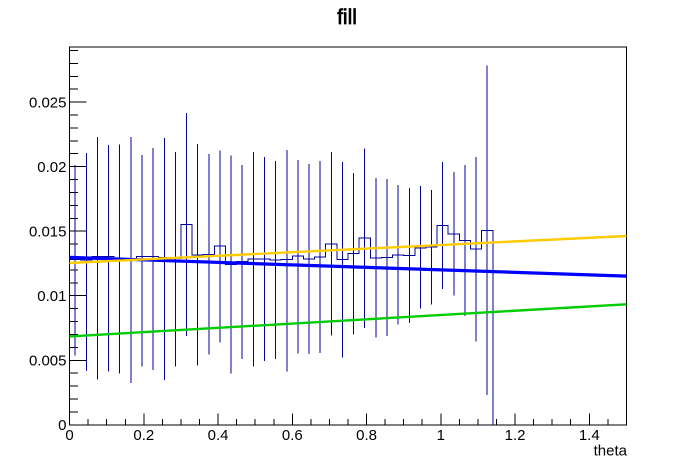 The width and height of the screenshot is (696, 472). I want to click on svg-text: 1.2, so click(515, 435).